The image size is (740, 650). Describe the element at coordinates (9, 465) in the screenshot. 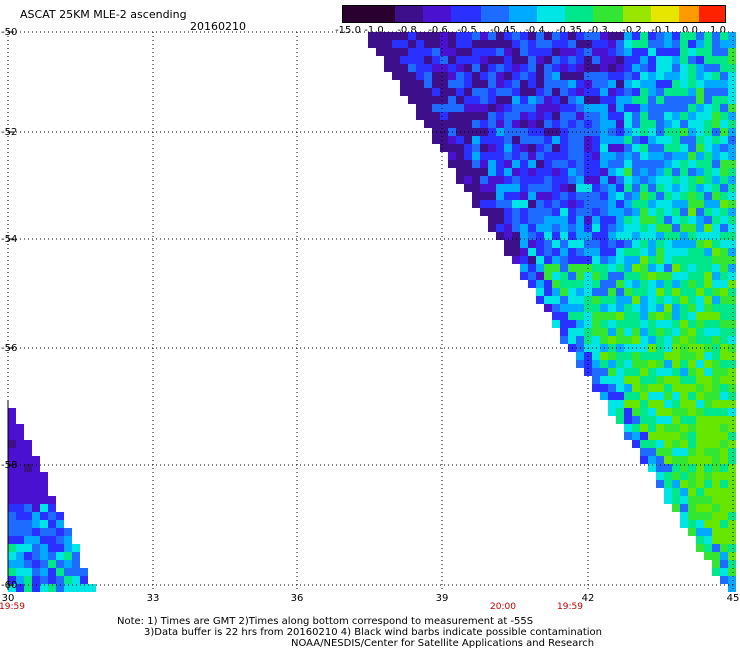

I see `lat-label: -58` at that location.